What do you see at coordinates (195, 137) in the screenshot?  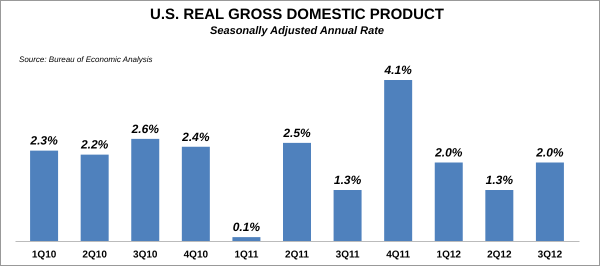 I see `data-label: 2.4%` at bounding box center [195, 137].